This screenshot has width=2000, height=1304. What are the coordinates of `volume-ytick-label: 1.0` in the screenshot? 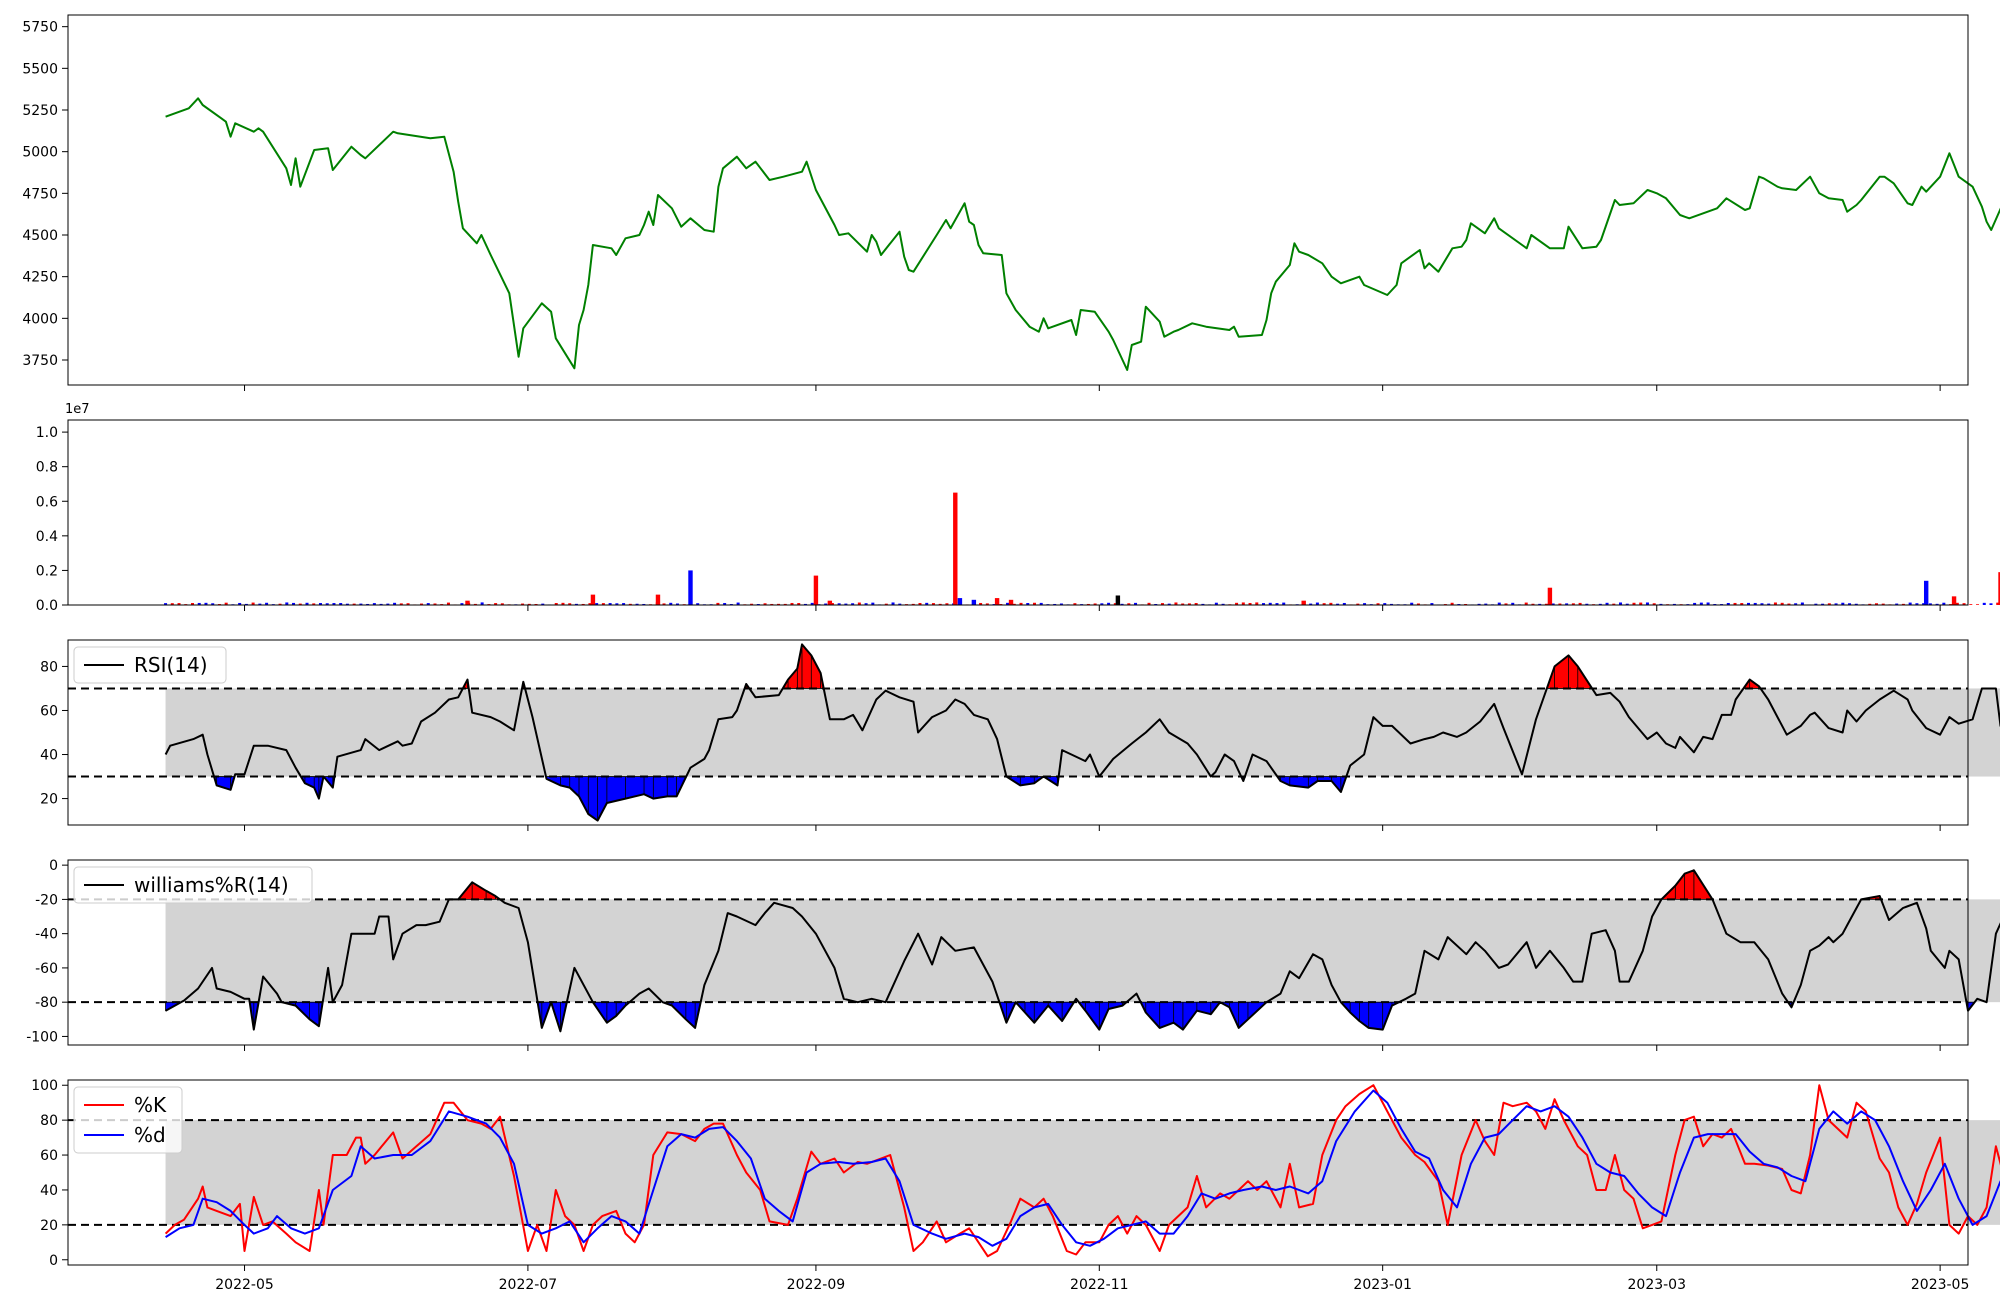 It's located at (47, 433).